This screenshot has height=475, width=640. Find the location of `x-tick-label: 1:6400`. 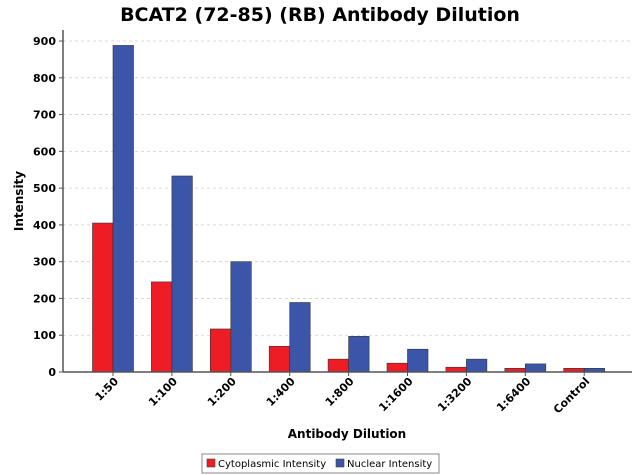

x-tick-label: 1:6400 is located at coordinates (514, 395).